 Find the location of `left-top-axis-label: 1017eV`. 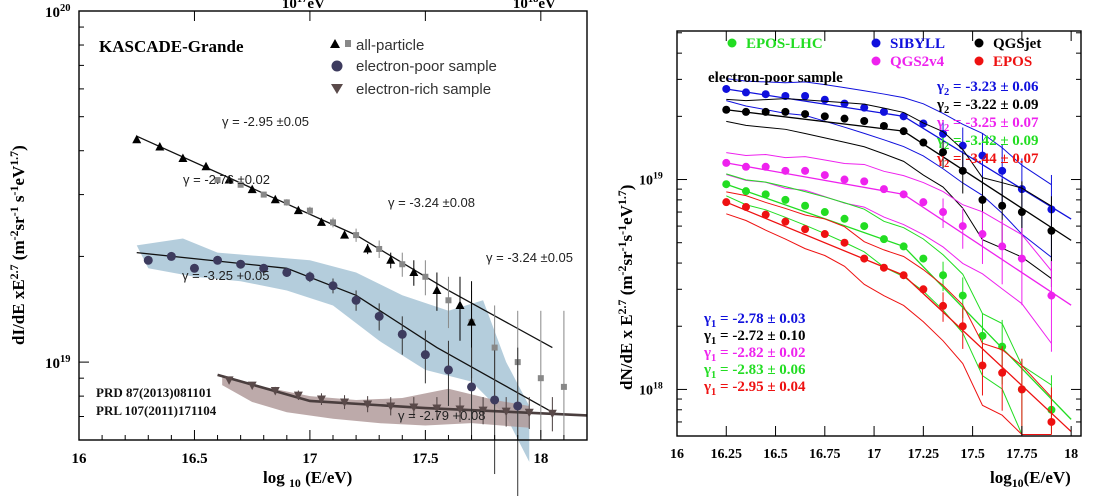

left-top-axis-label: 1017eV is located at coordinates (303, 6).